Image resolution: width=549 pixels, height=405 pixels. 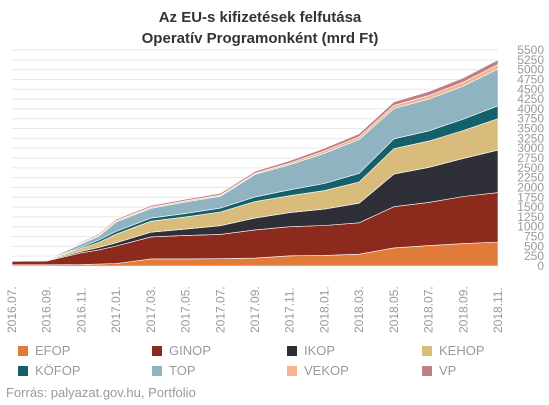 What do you see at coordinates (530, 178) in the screenshot?
I see `y-tick-label: 2250` at bounding box center [530, 178].